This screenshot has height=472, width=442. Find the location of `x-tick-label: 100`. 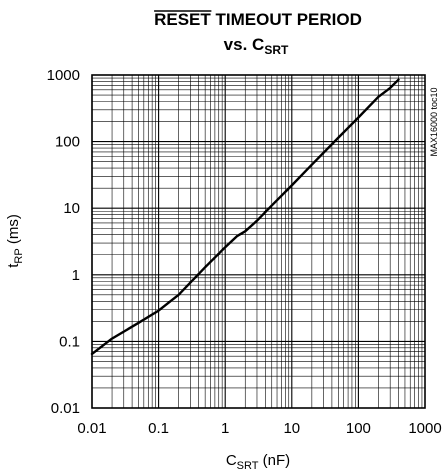

x-tick-label: 100 is located at coordinates (358, 428).